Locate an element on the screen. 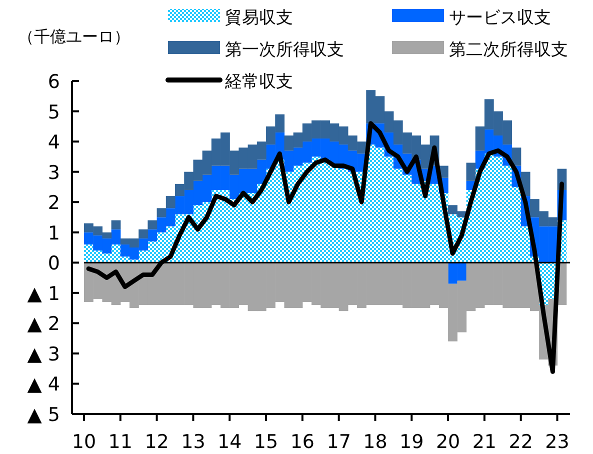 Image resolution: width=593 pixels, height=454 pixels. x-tick-label: 14 is located at coordinates (230, 442).